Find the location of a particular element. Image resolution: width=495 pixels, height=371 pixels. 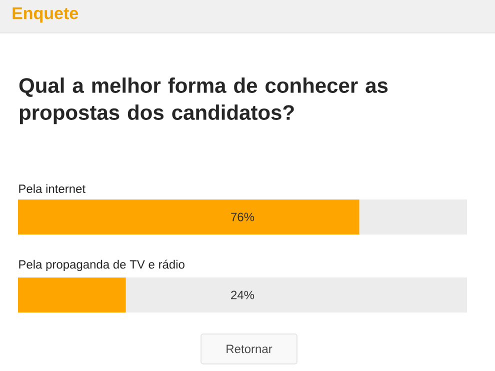

y-tick-label: Pela propaganda de TV e rádio is located at coordinates (101, 266).